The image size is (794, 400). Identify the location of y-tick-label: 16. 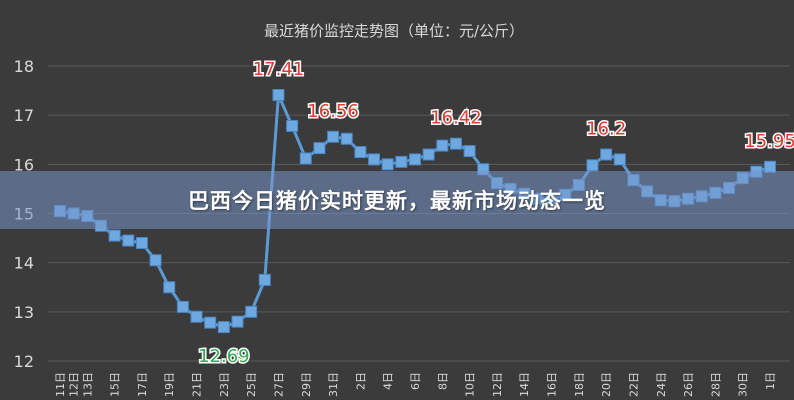
(24, 164).